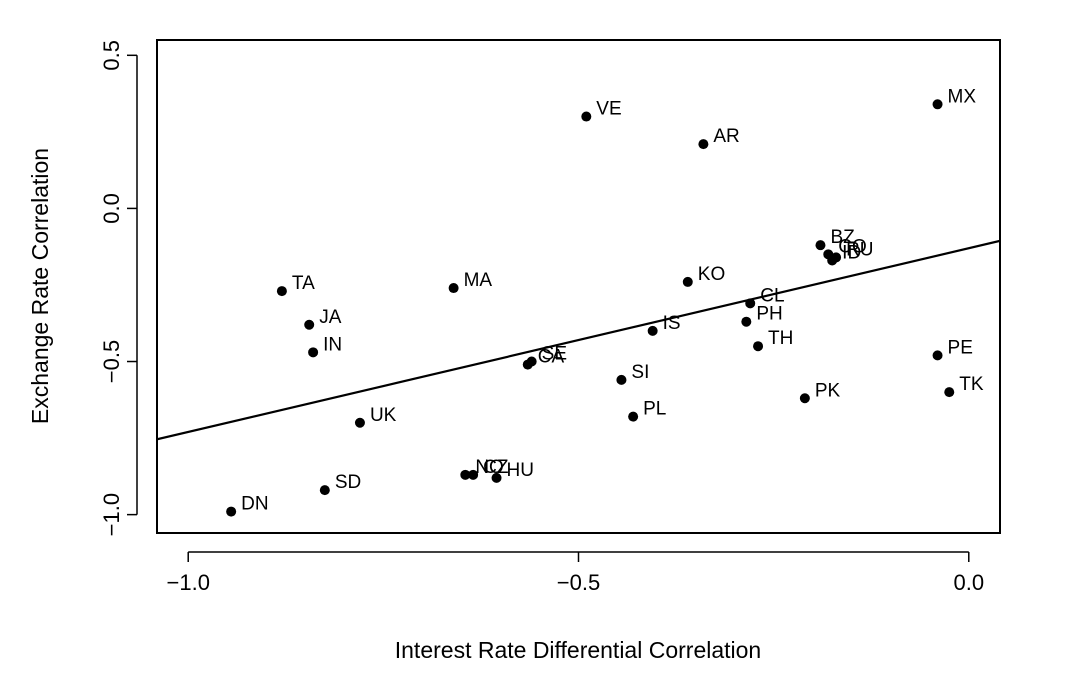 The height and width of the screenshot is (688, 1068). What do you see at coordinates (478, 280) in the screenshot?
I see `point-label-ma: MA` at bounding box center [478, 280].